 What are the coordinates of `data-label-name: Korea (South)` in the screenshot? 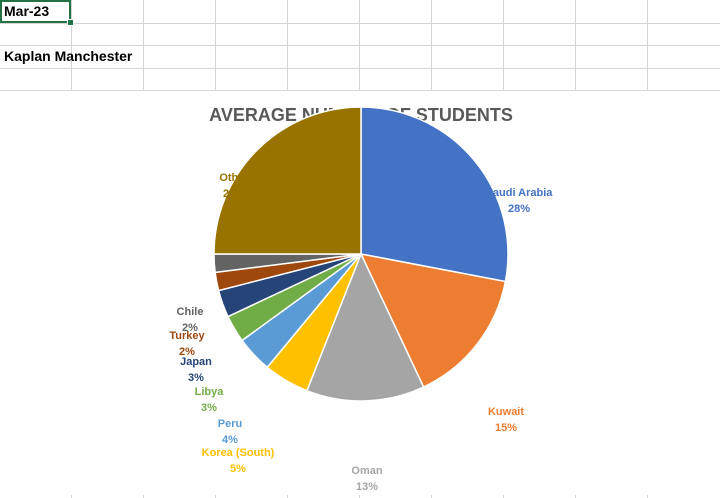 It's located at (238, 453).